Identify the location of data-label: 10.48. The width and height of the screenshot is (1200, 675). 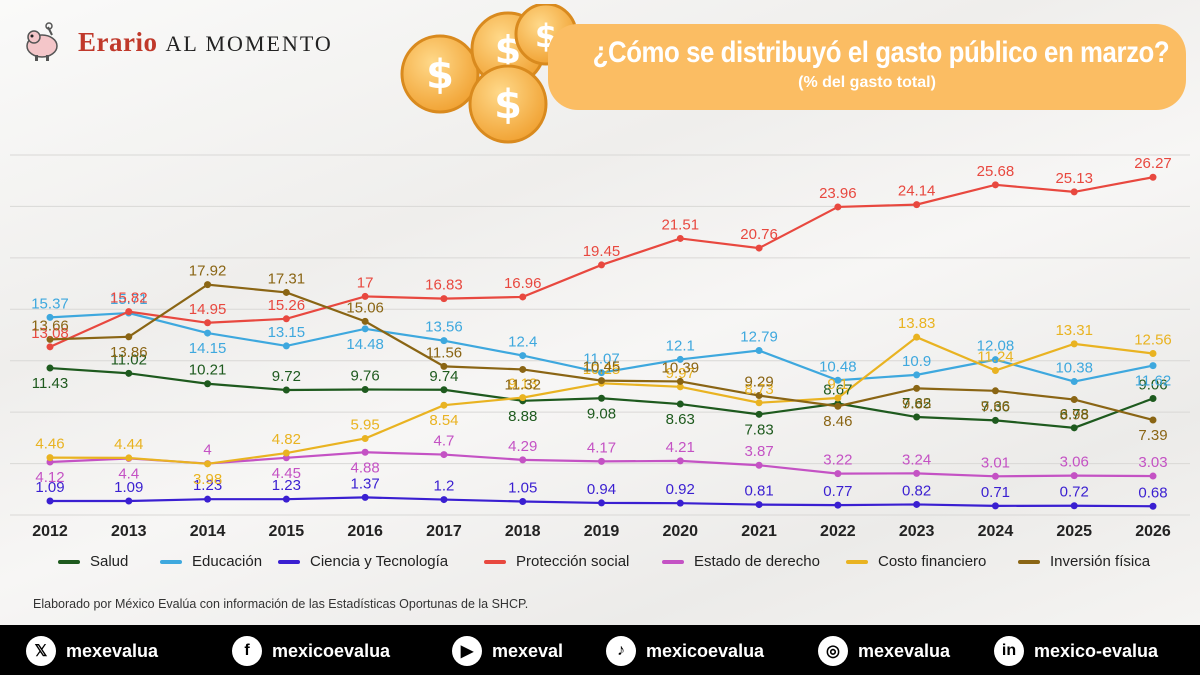
(838, 366).